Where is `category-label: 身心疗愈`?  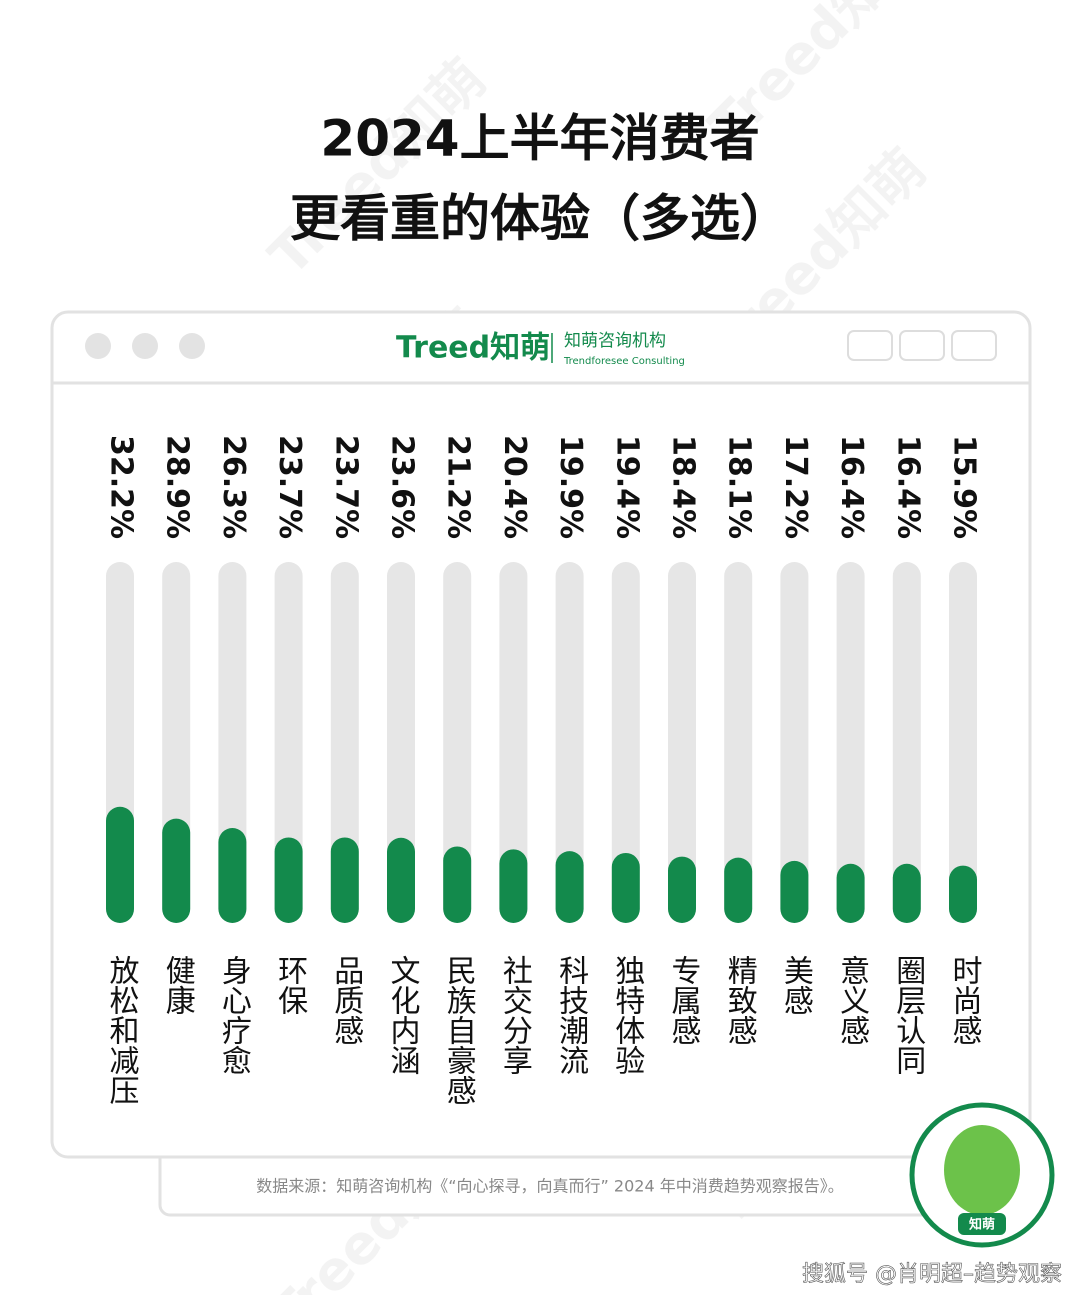 category-label: 身心疗愈 is located at coordinates (234, 1015).